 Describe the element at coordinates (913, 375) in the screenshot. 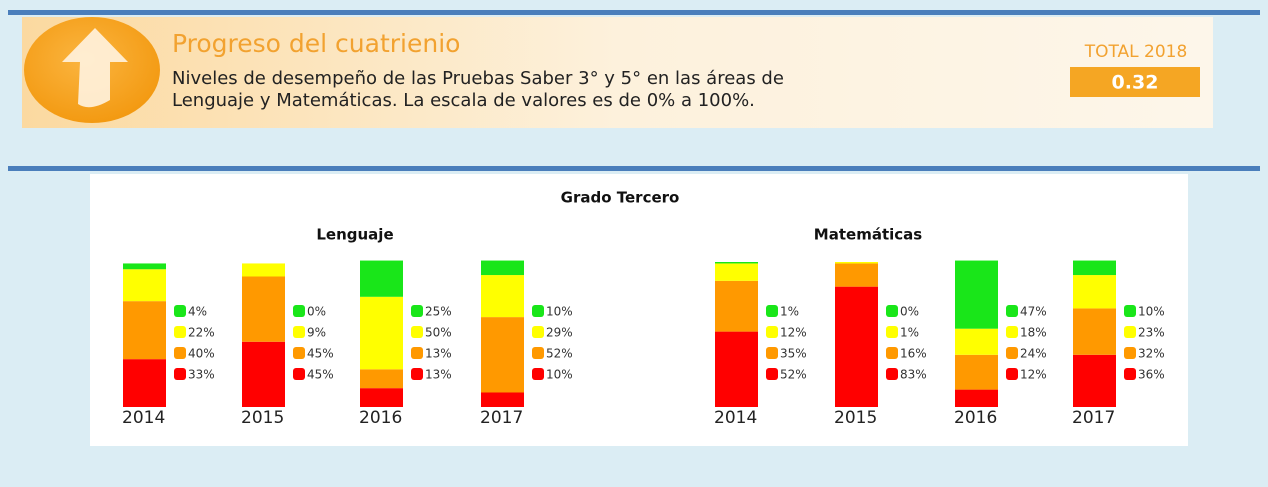

I see `value-label: 83%` at that location.